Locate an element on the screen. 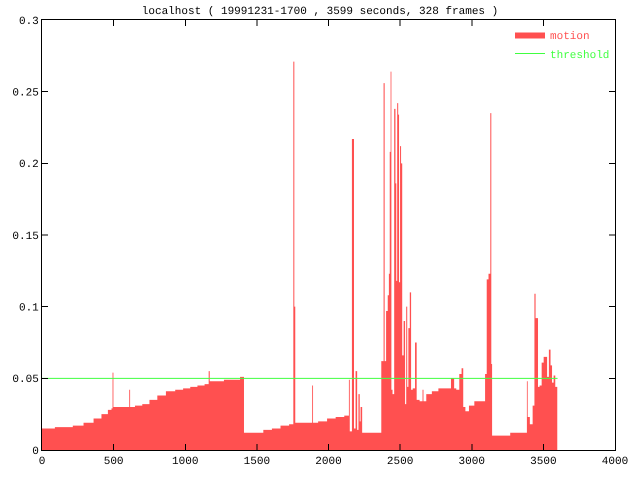 The height and width of the screenshot is (480, 640). legend-label: threshold is located at coordinates (580, 56).